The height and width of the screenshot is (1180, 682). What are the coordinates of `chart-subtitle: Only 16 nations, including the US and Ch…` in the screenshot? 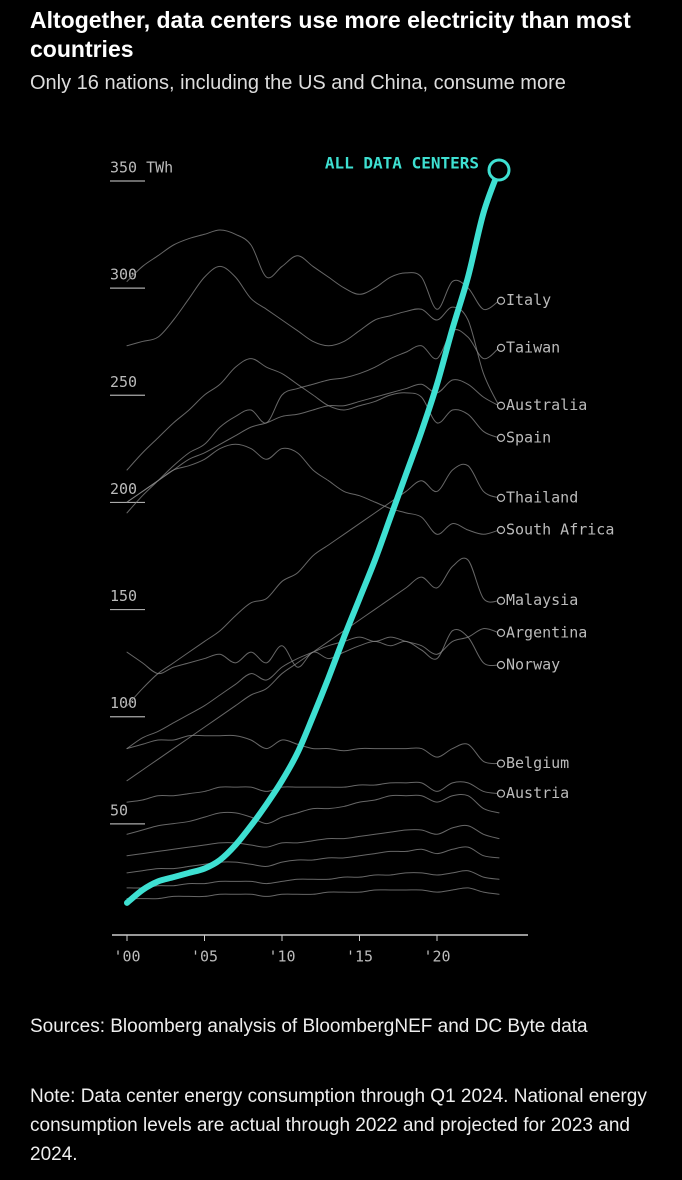 It's located at (298, 83).